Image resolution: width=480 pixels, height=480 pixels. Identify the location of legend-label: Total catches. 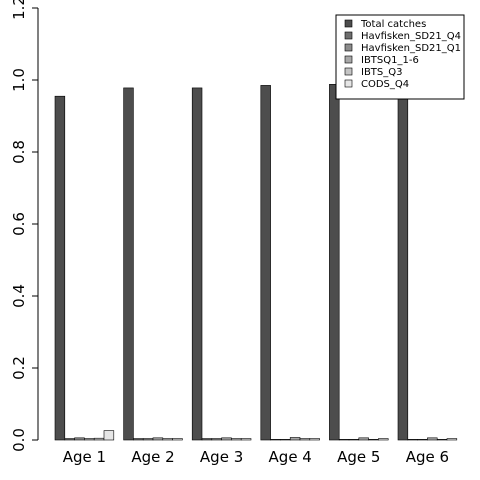
(393, 24).